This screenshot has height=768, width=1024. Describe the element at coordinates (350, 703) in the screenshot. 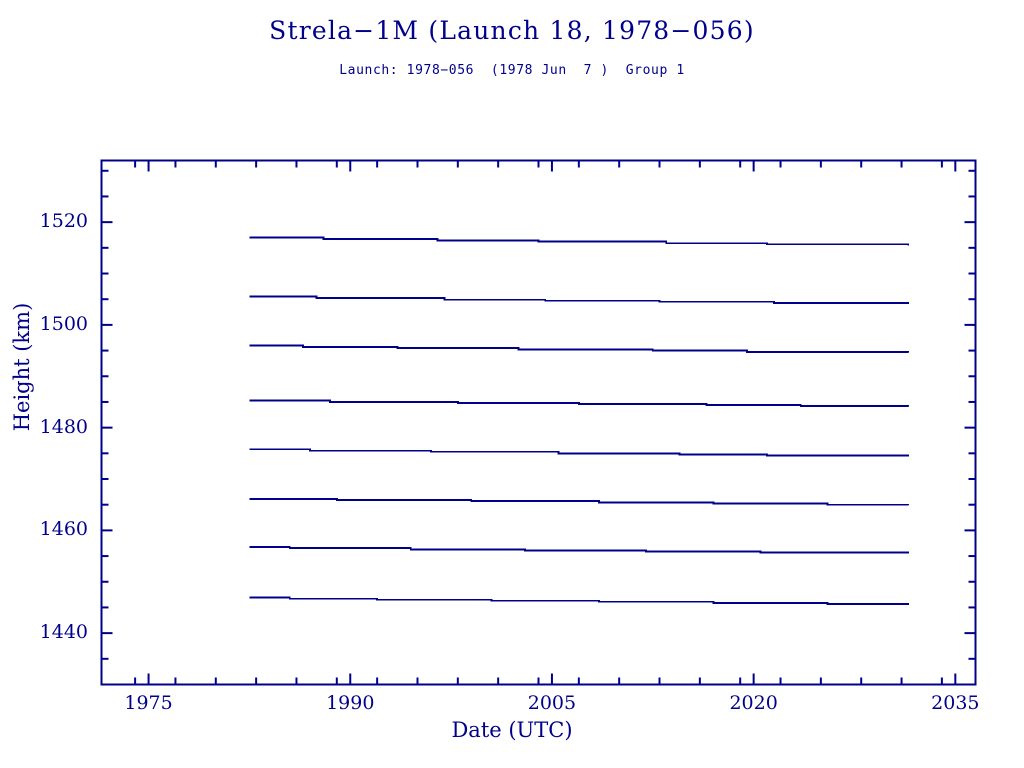

I see `x-tick-label: 1990` at that location.